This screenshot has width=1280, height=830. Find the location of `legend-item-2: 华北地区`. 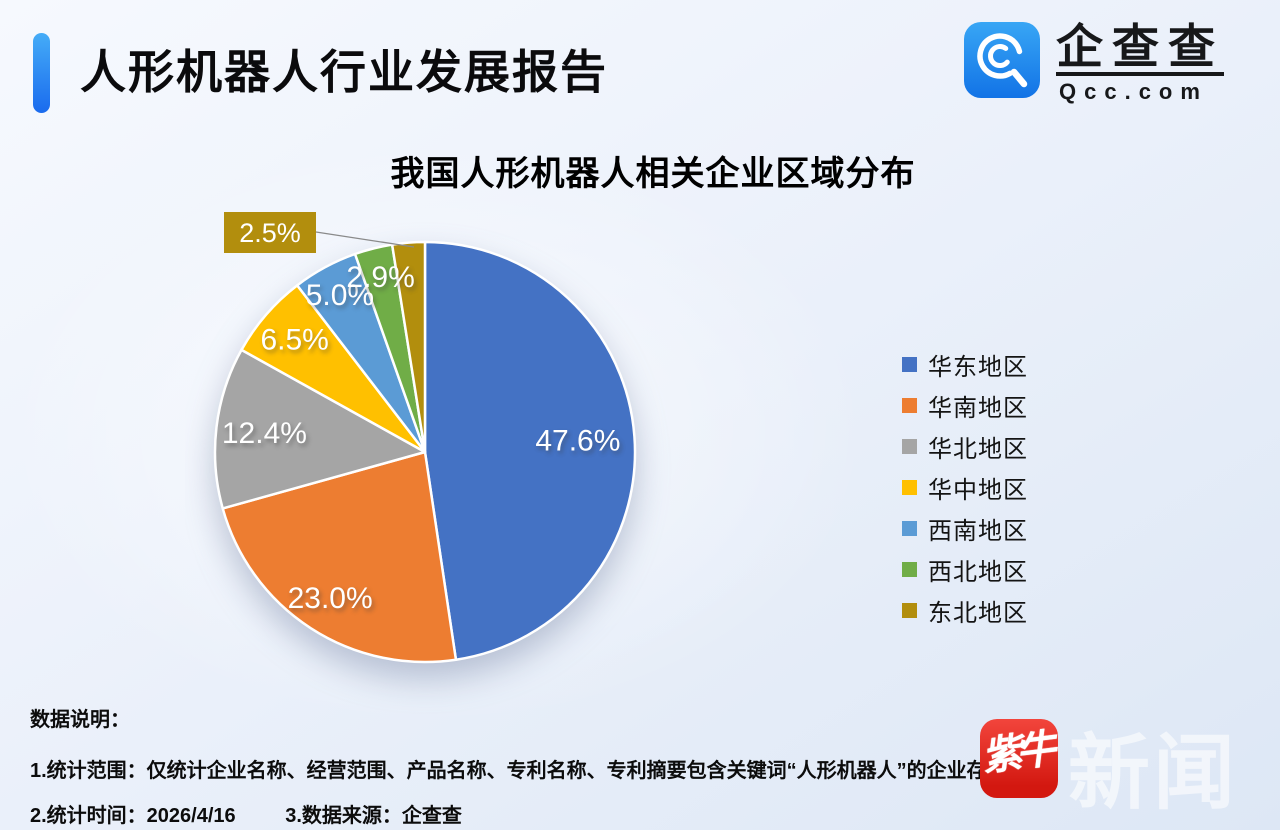

legend-item-2: 华北地区 is located at coordinates (965, 448).